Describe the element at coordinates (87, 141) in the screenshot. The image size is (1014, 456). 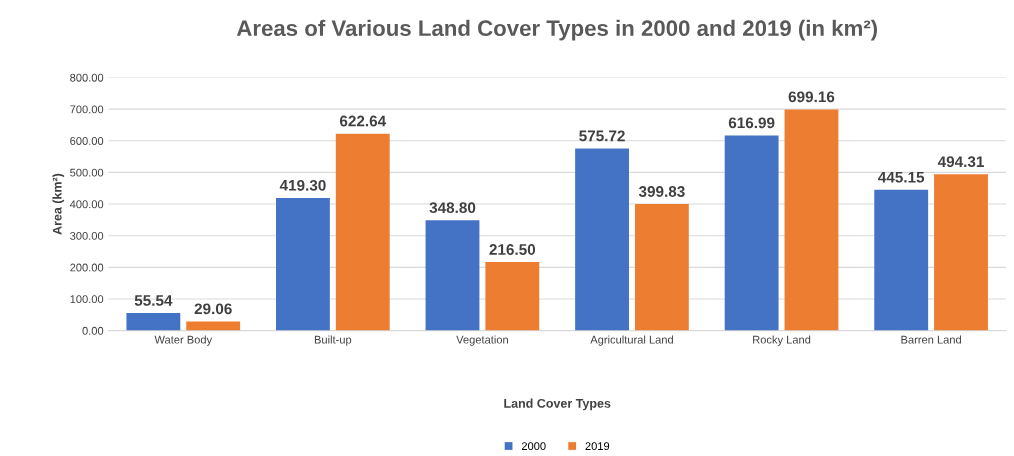
I see `y-tick-label: 600.00` at that location.